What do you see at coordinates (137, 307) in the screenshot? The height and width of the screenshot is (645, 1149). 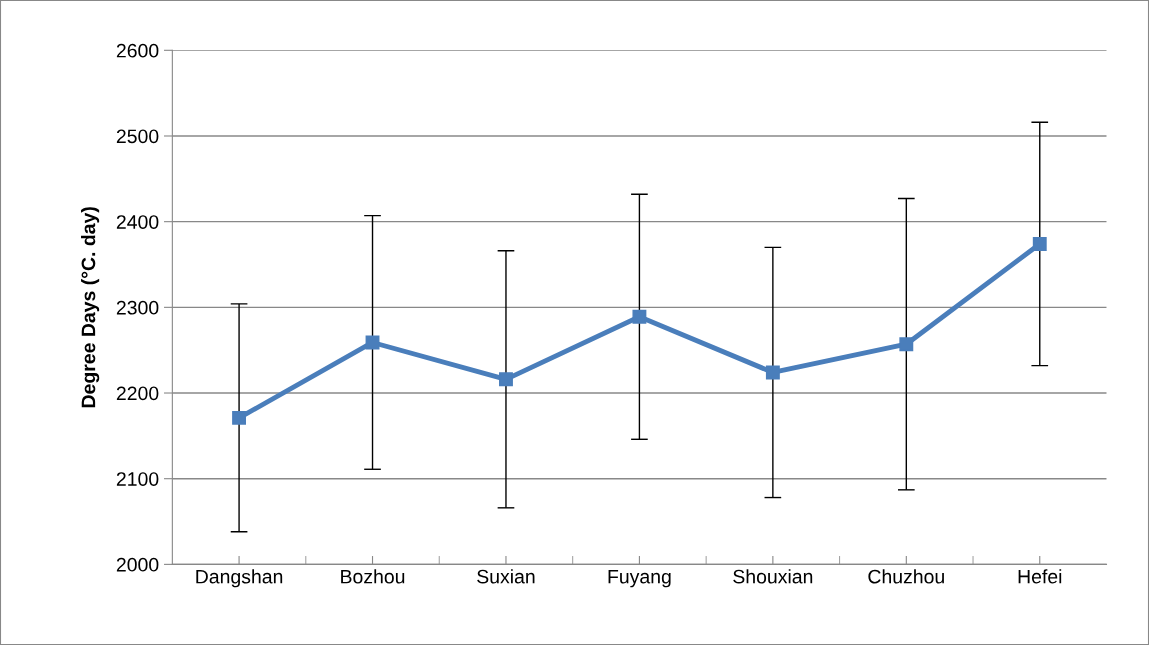 I see `y-tick-label: 2300` at bounding box center [137, 307].